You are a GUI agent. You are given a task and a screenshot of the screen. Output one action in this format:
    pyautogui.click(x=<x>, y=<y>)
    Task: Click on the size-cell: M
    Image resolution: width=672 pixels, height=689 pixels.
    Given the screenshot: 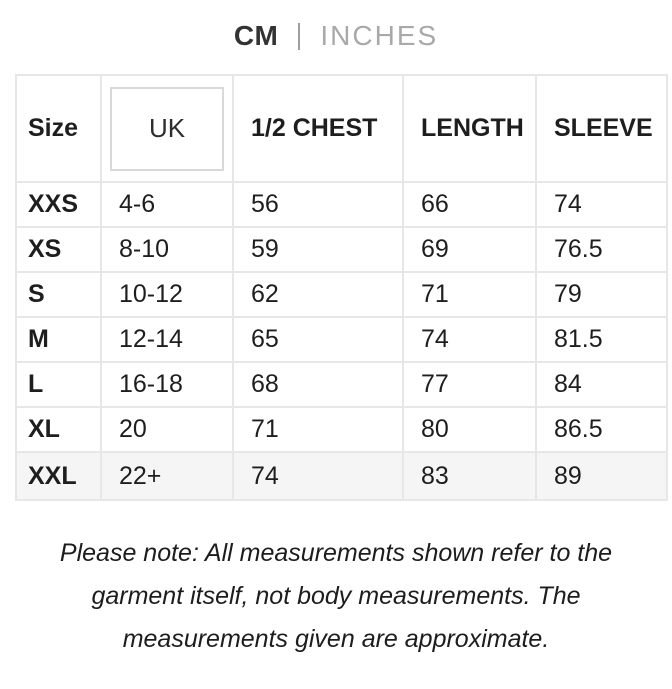 What is the action you would take?
    pyautogui.click(x=58, y=339)
    